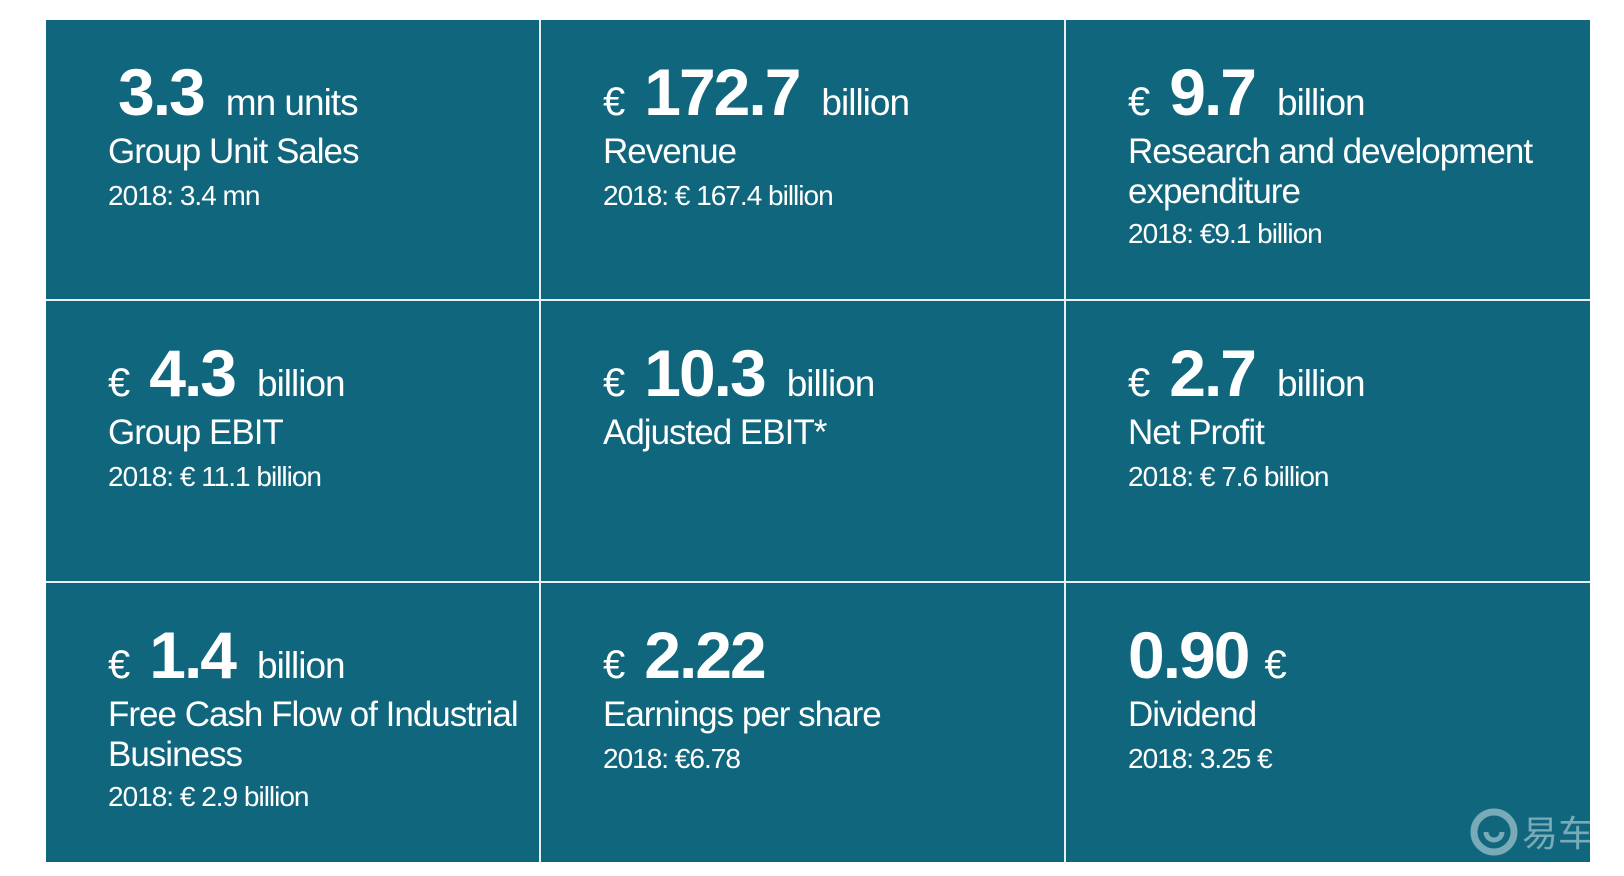  I want to click on kpi-previous-year: 2018: €6.78, so click(672, 758).